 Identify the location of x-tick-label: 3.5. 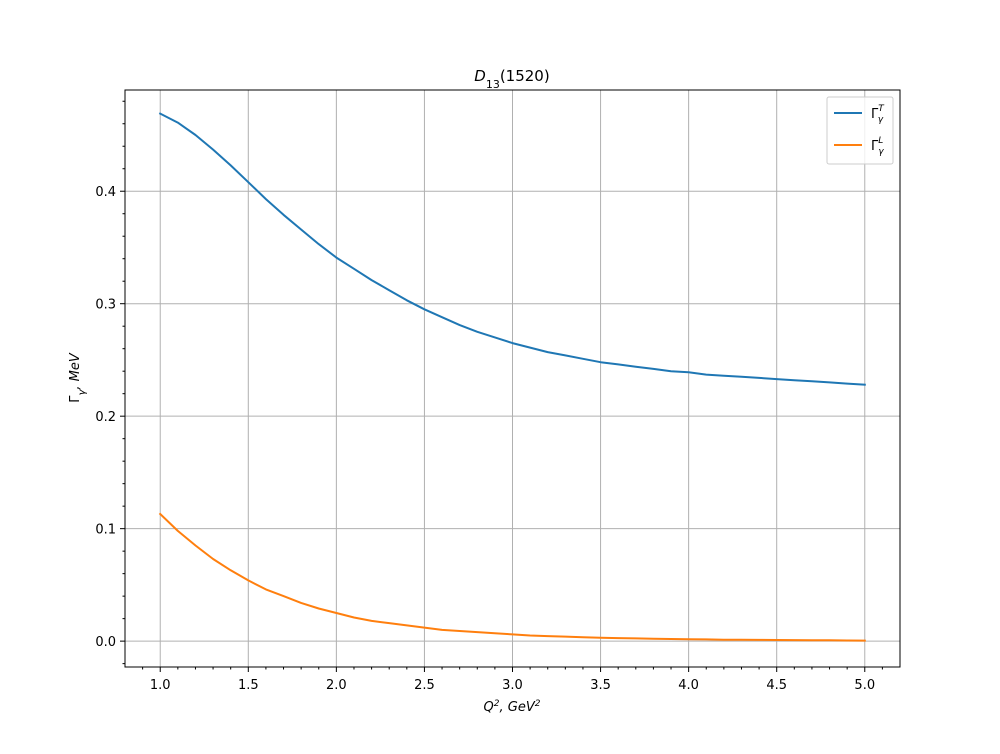
(600, 685).